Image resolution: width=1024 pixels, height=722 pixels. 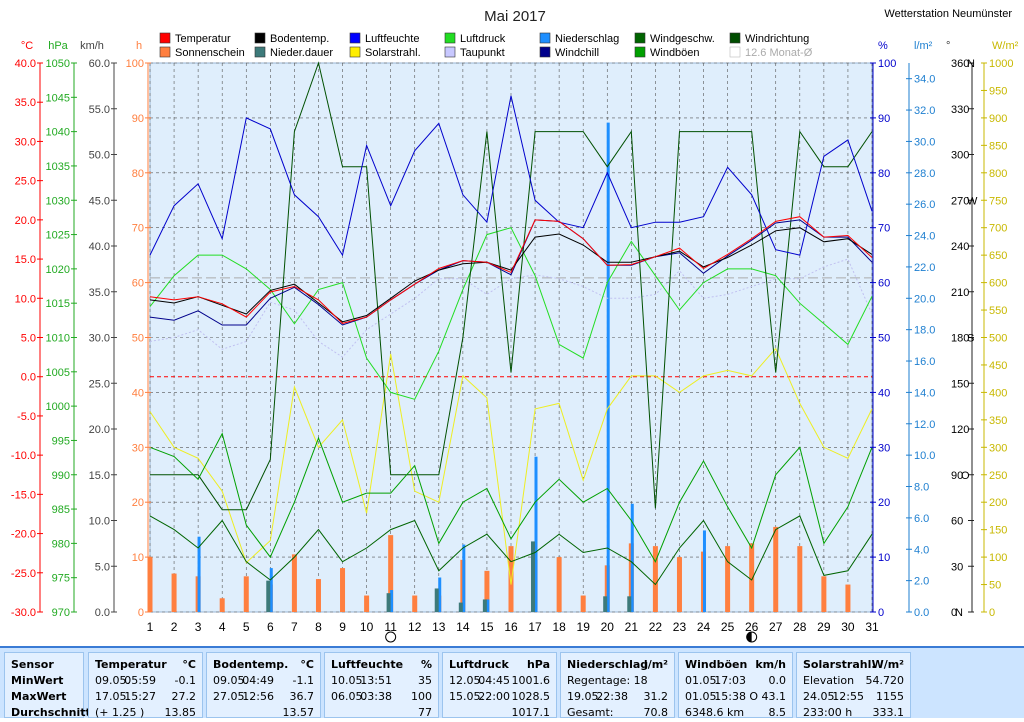 I want to click on stats-label: Durchschnitt, so click(x=51, y=712).